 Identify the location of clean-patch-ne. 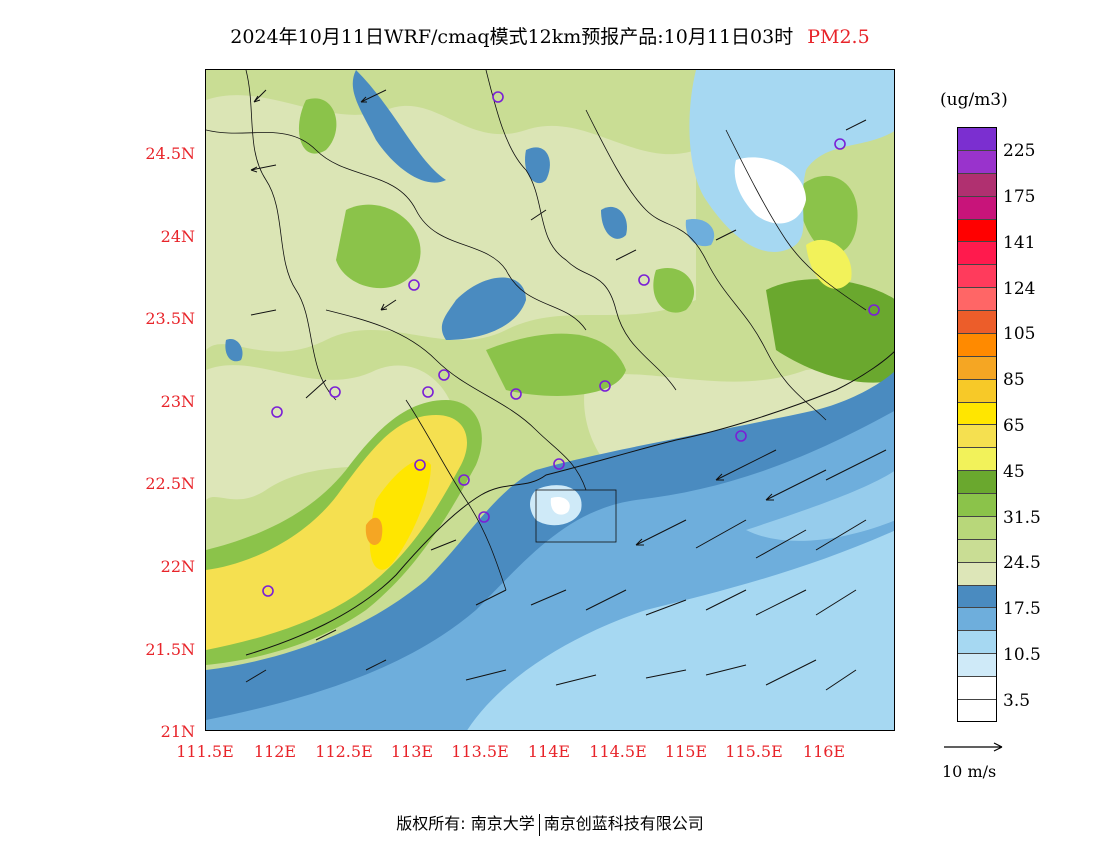
(791, 161).